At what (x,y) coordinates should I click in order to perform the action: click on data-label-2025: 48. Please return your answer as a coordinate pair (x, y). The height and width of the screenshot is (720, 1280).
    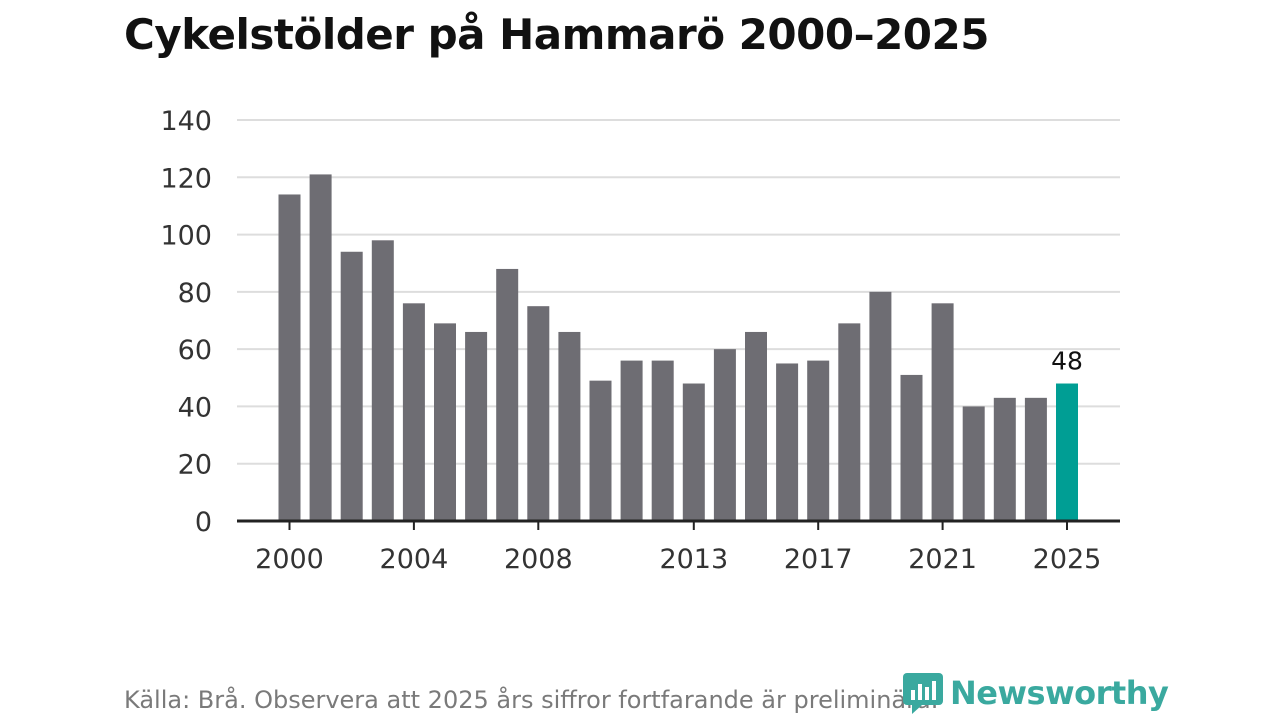
    Looking at the image, I should click on (1067, 361).